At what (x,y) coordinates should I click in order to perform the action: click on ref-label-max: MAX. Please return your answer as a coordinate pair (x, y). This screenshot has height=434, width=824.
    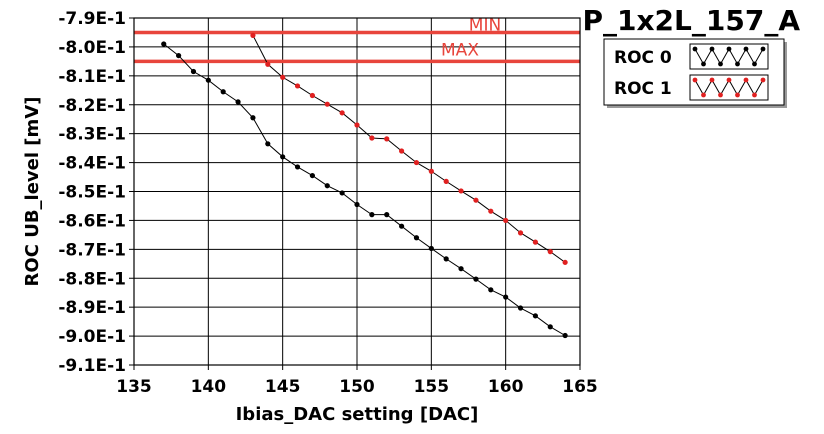
    Looking at the image, I should click on (460, 50).